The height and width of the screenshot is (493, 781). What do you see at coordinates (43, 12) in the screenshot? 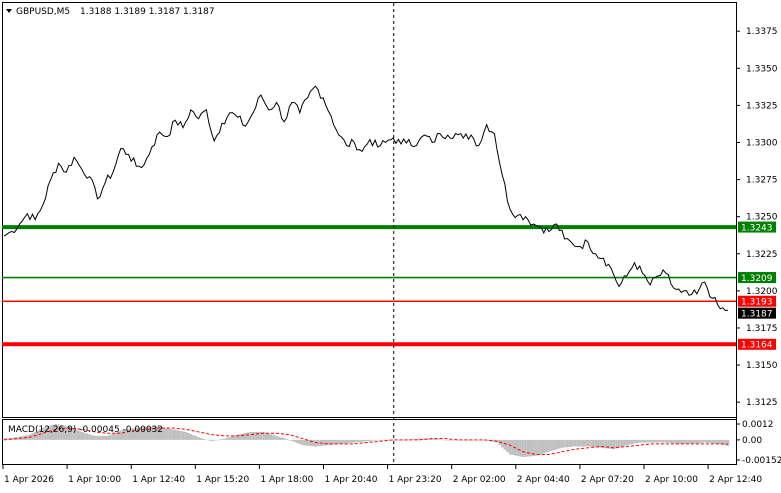
I see `symbol-label: GBPUSD,M5` at bounding box center [43, 12].